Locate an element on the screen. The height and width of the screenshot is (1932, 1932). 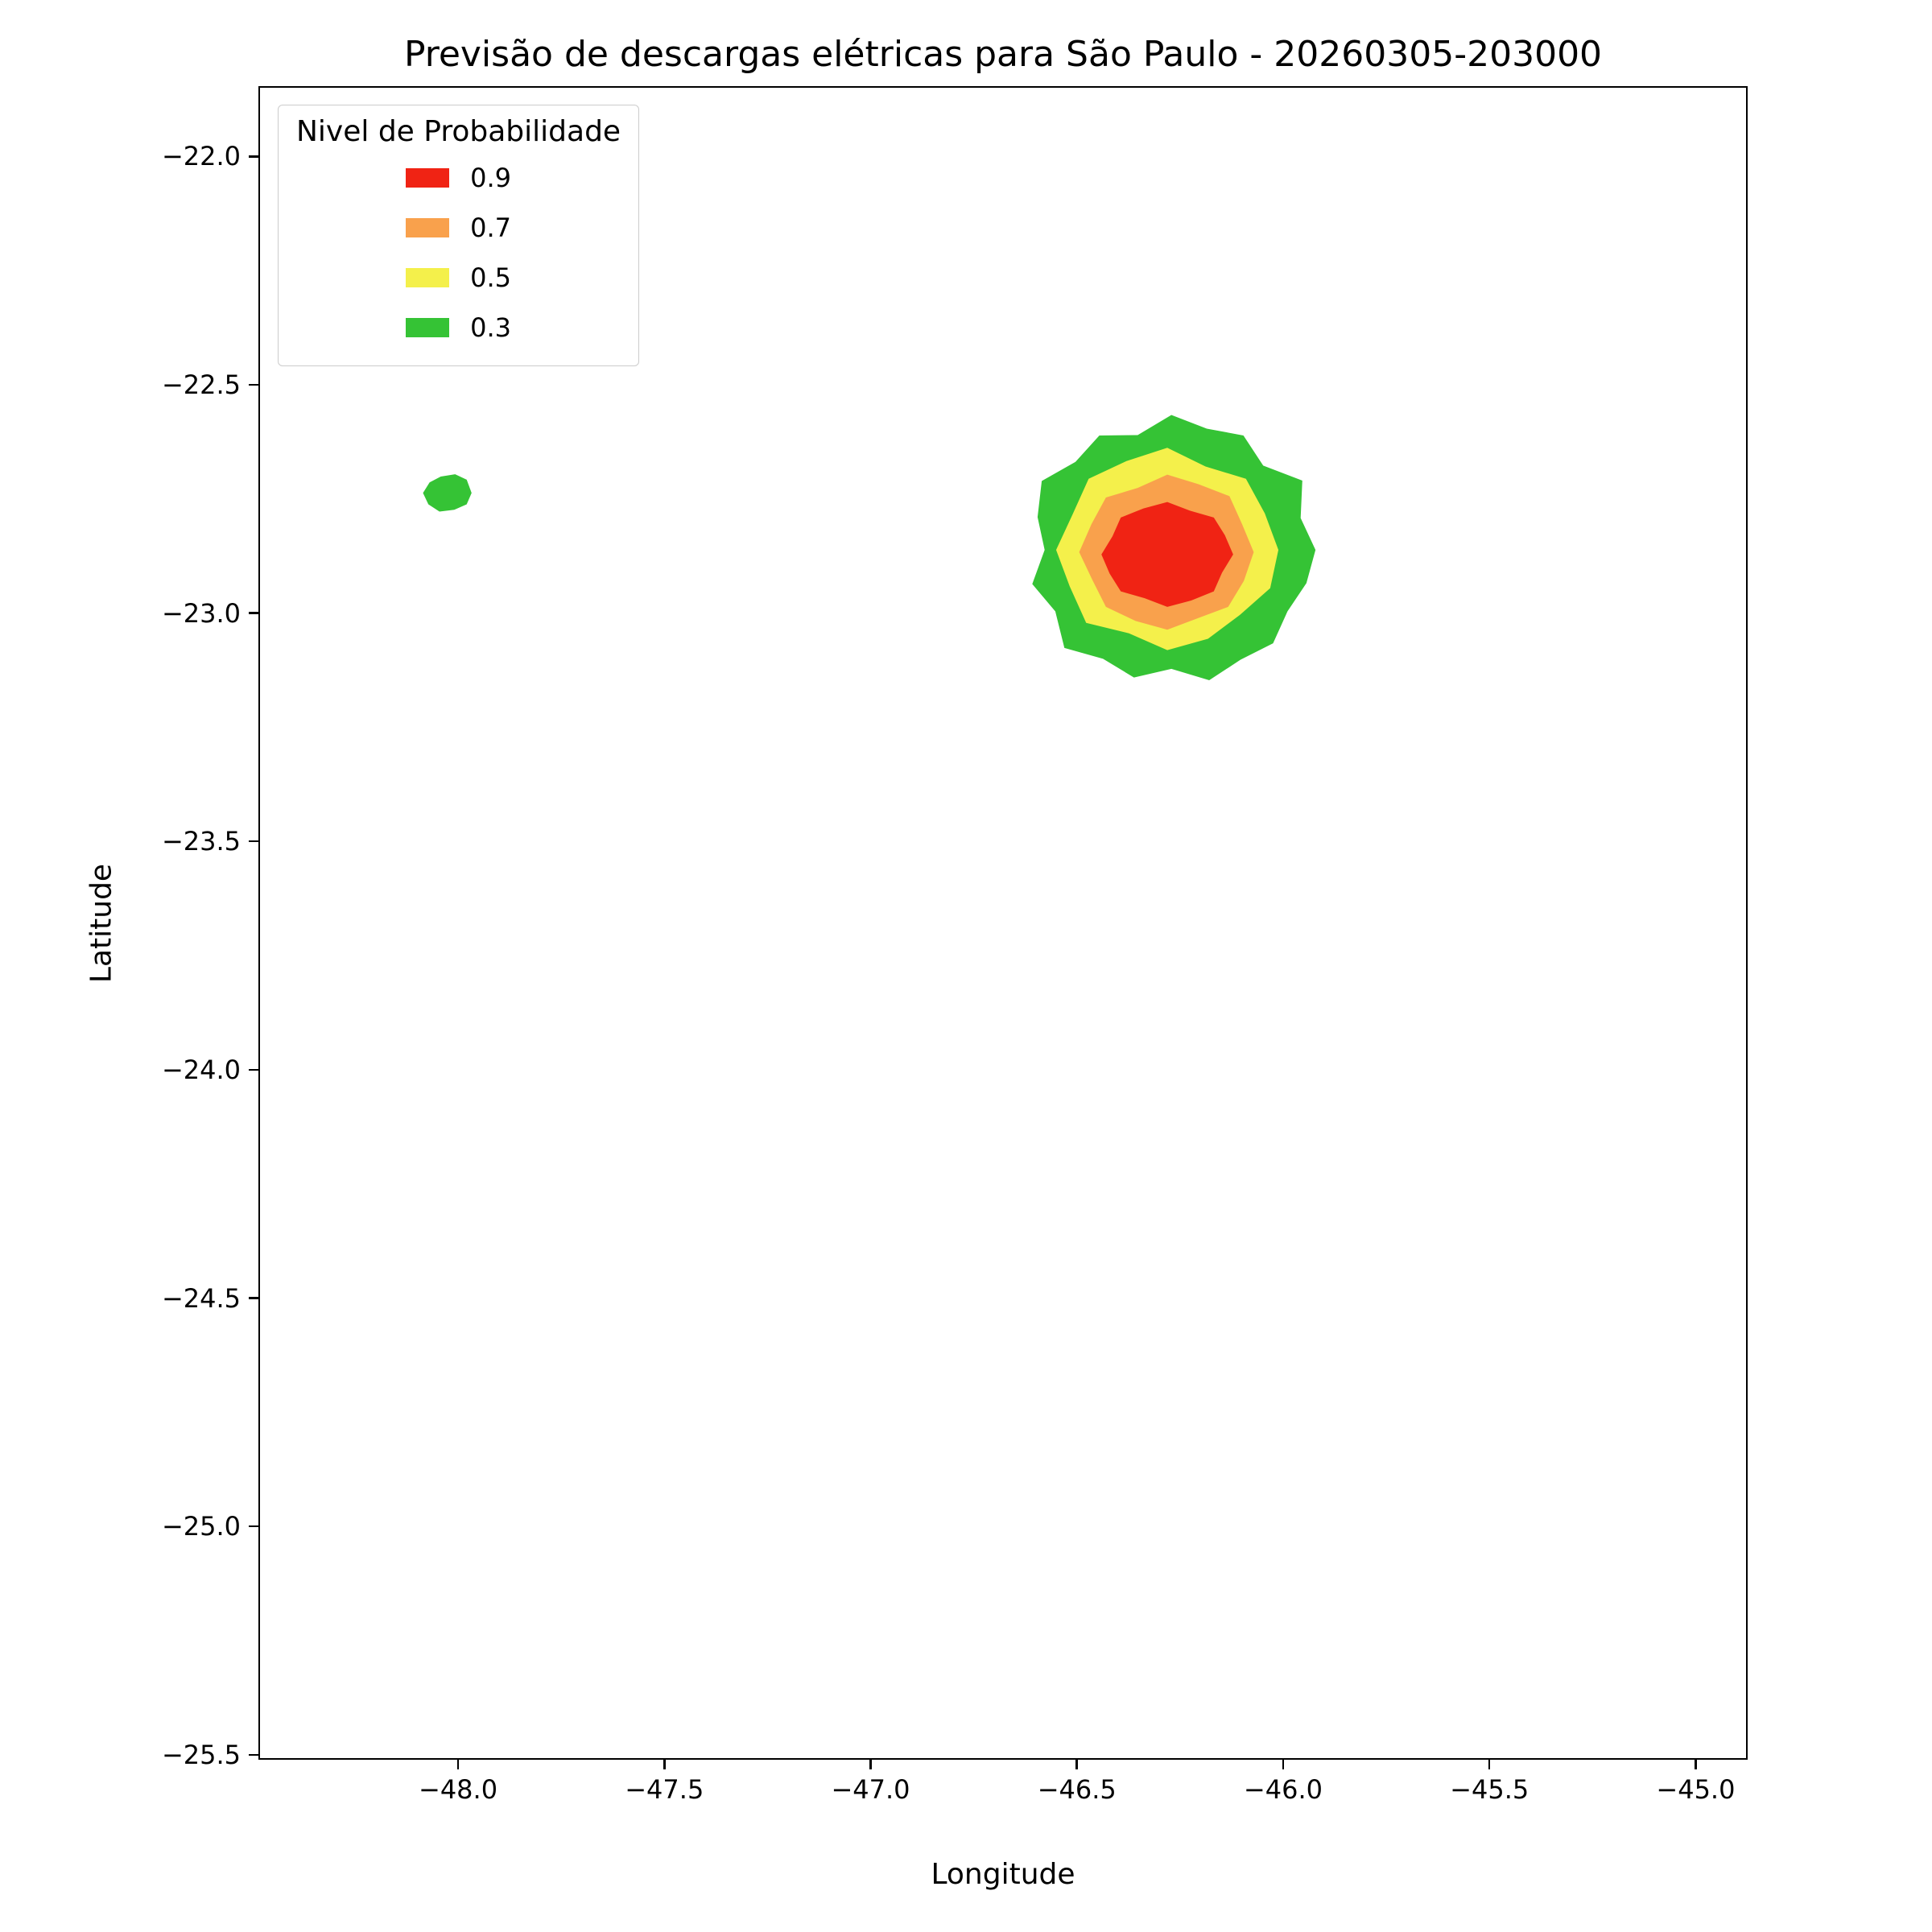
x-tick-label: −46.0 is located at coordinates (1283, 1789).